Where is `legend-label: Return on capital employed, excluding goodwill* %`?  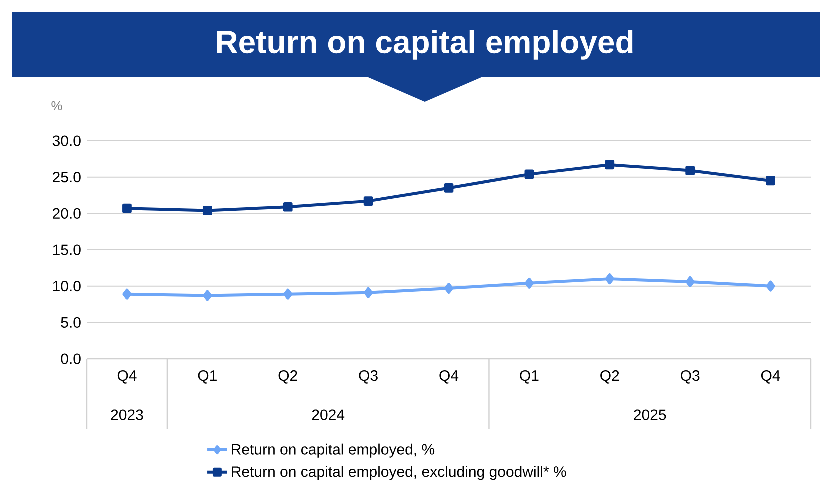
legend-label: Return on capital employed, excluding goodwill* % is located at coordinates (399, 473).